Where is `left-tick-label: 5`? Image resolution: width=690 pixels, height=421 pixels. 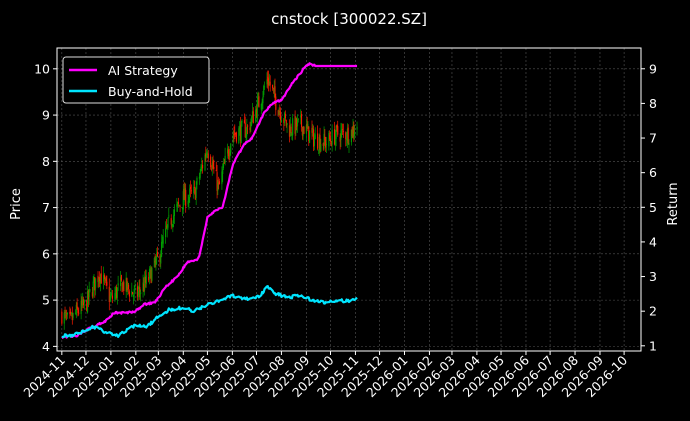 left-tick-label: 5 is located at coordinates (46, 300).